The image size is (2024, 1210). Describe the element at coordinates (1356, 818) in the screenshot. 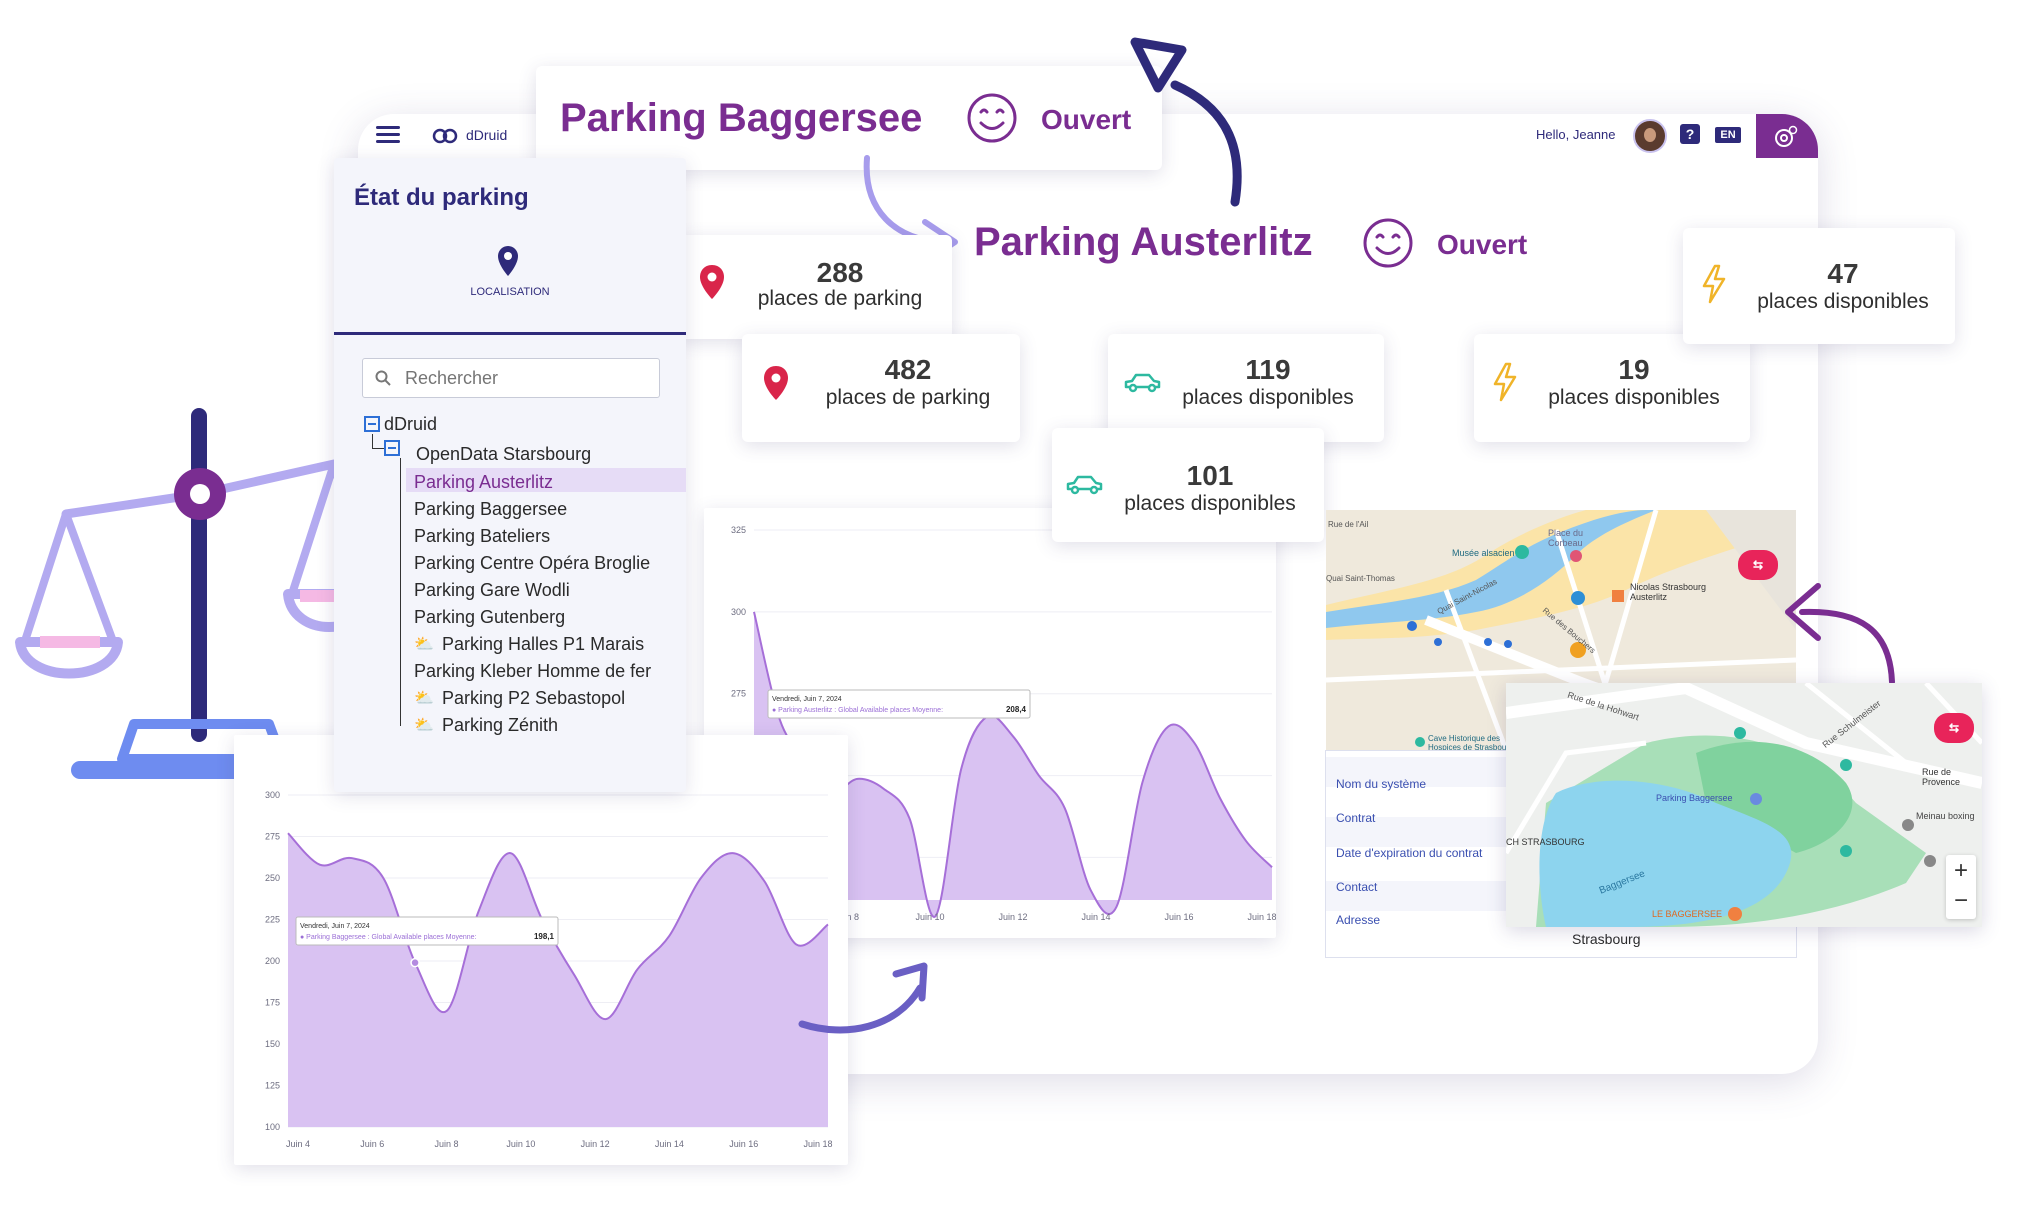

I see `info-label: Contrat` at that location.